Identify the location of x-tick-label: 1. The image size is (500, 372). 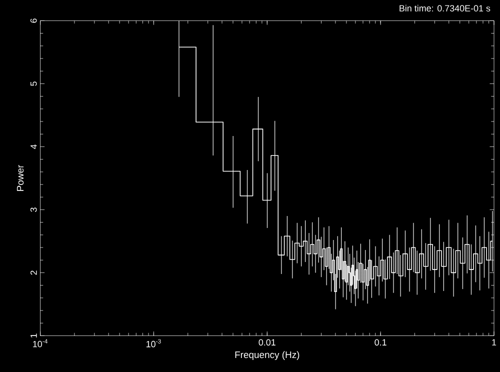
(494, 342).